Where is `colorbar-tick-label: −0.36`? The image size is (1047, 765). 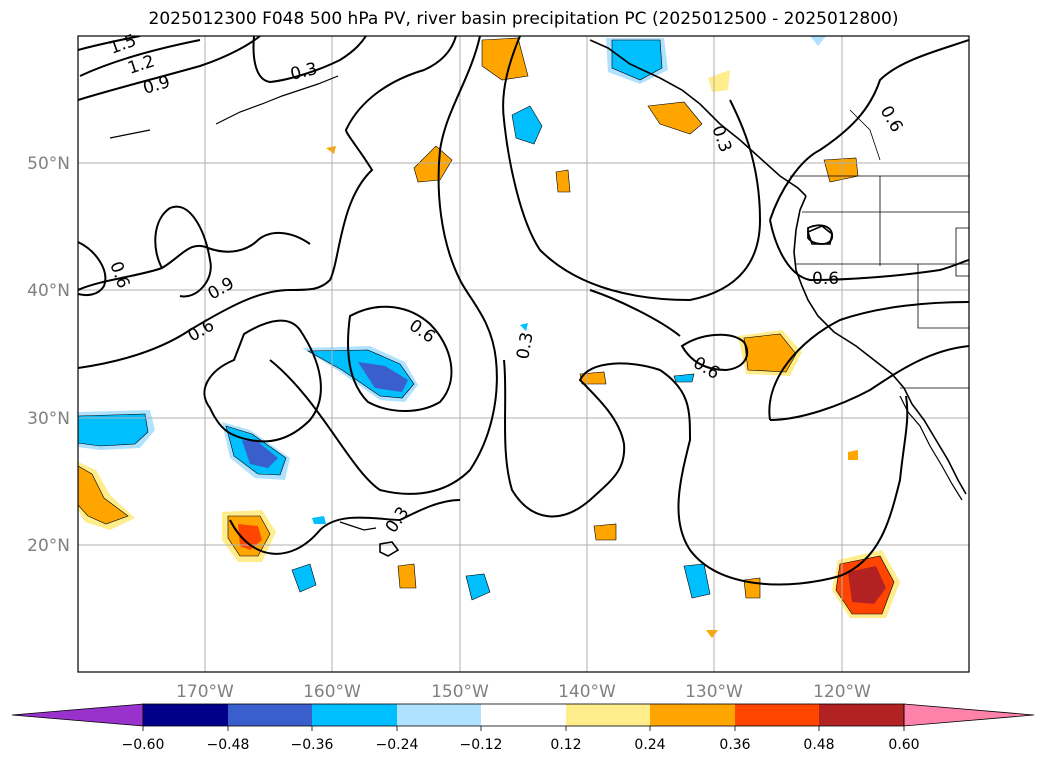
colorbar-tick-label: −0.36 is located at coordinates (312, 745).